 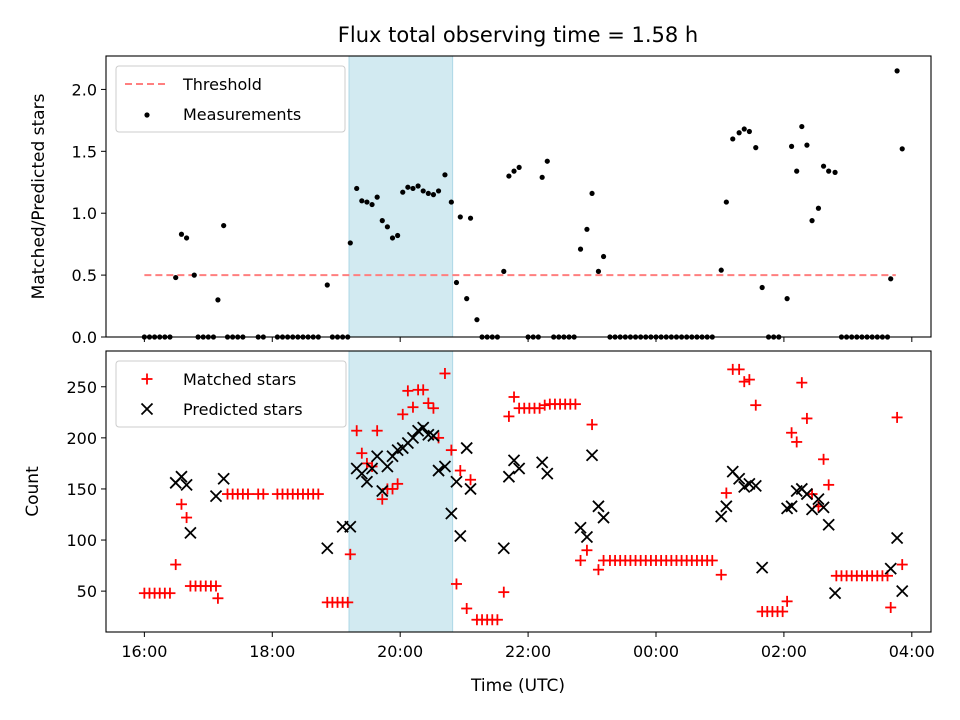 I want to click on chart-title: Flux total observing time = 1.58 h, so click(x=518, y=35).